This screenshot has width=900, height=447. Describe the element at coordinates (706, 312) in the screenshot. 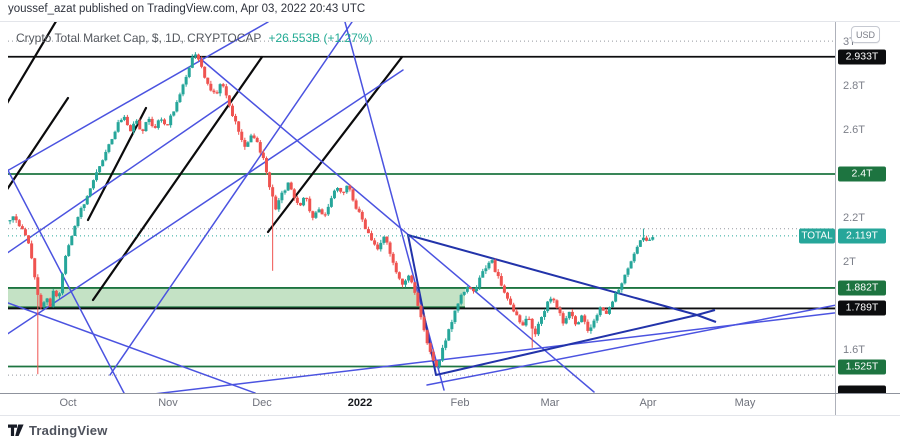

I see `triangle-apex-extension` at that location.